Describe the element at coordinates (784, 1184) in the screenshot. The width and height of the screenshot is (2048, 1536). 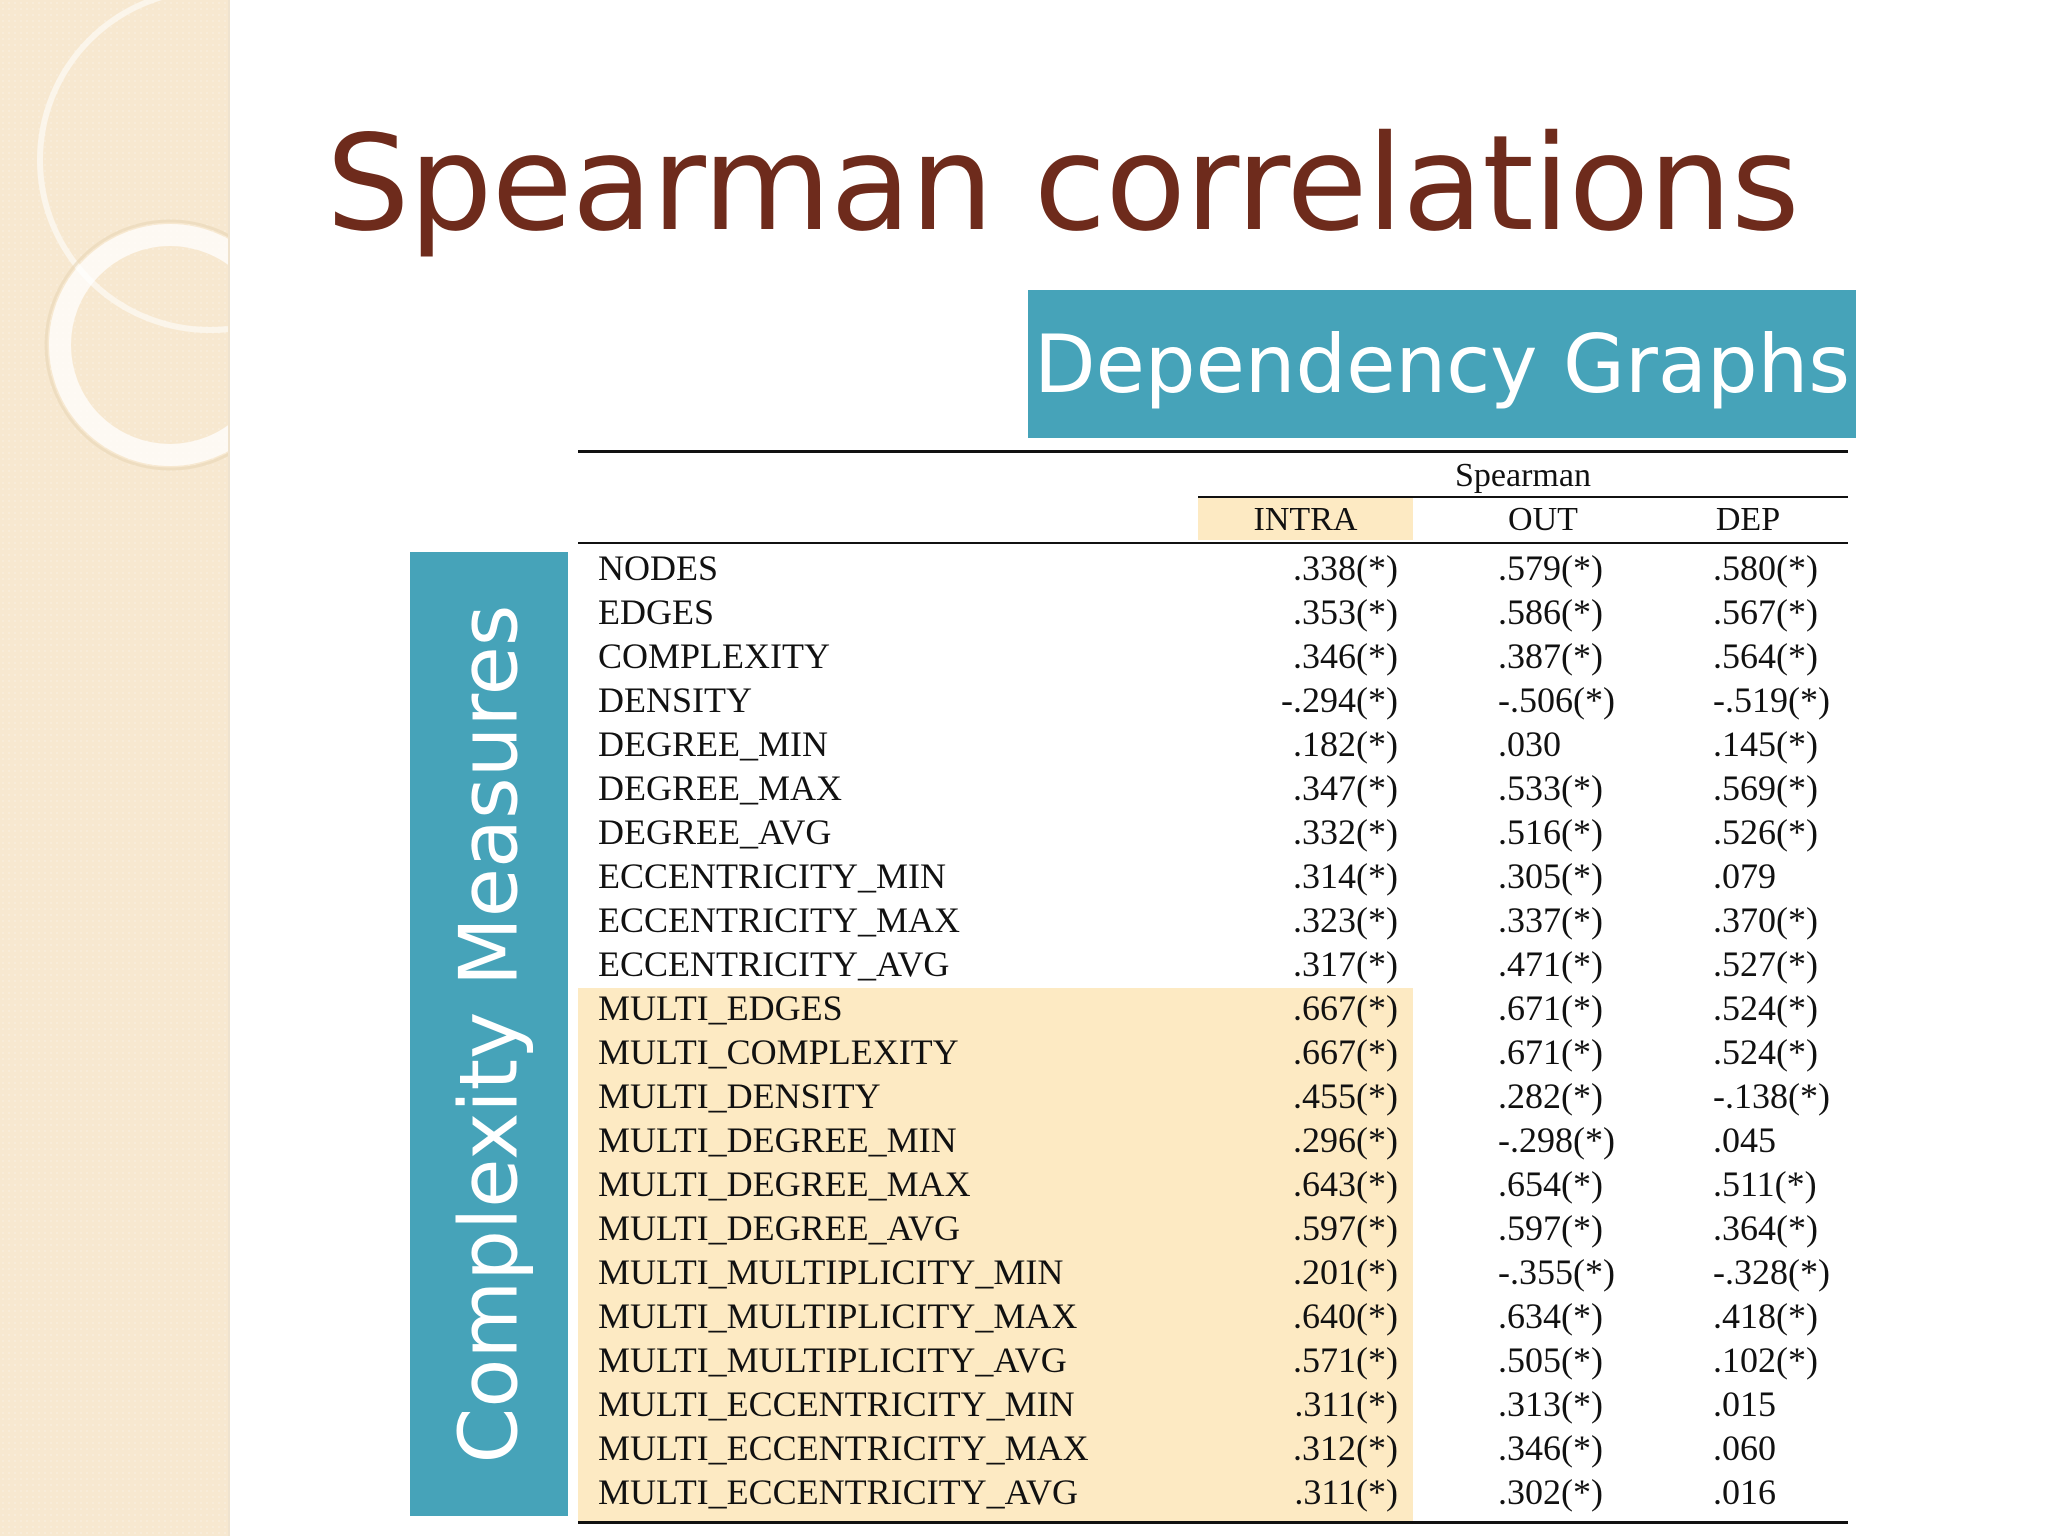
I see `measure-name: MULTI_DEGREE_MAX` at that location.